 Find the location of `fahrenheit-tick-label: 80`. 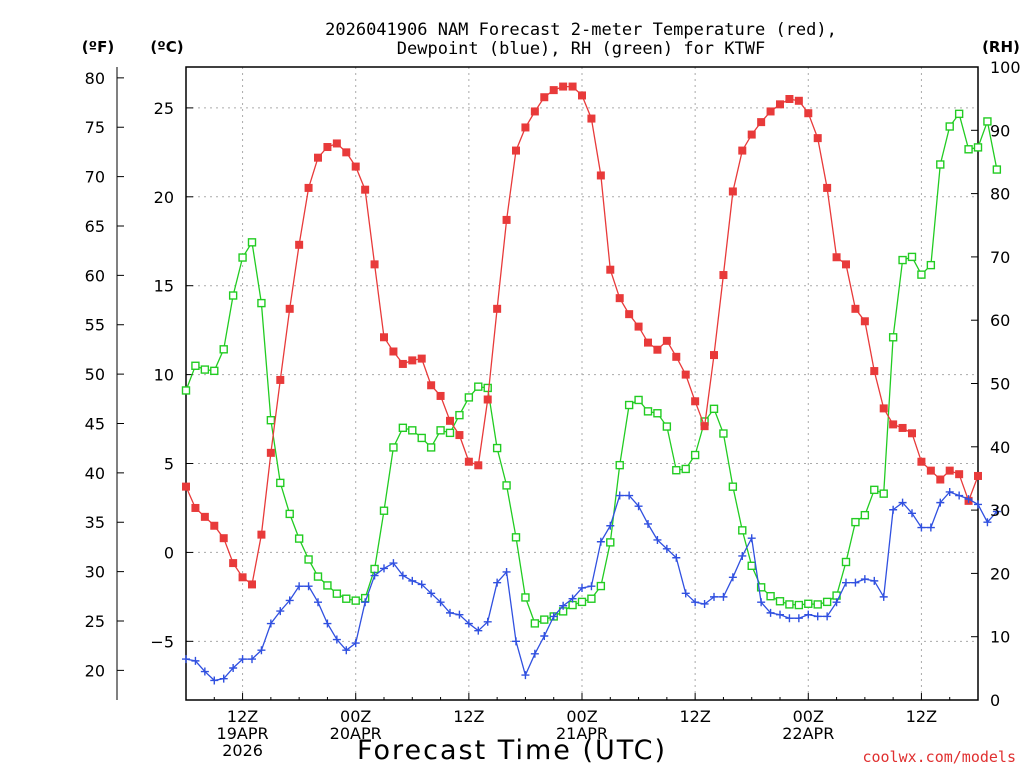

fahrenheit-tick-label: 80 is located at coordinates (95, 78).